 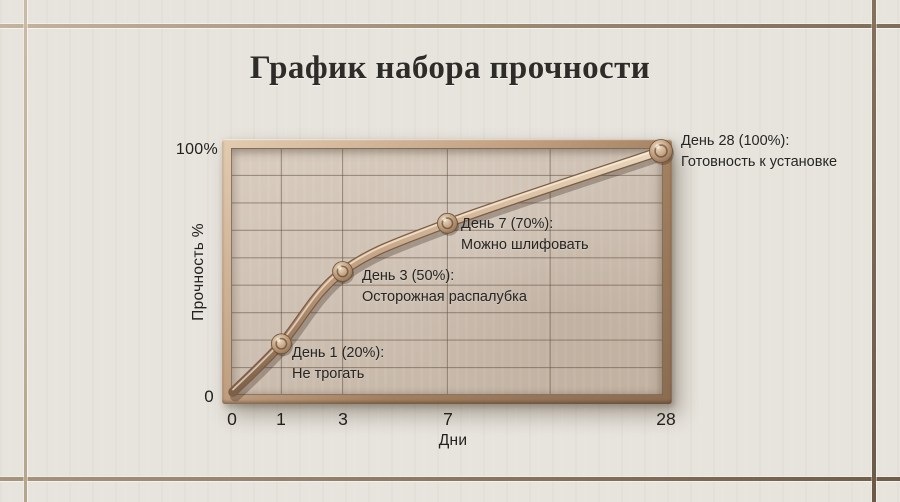 What do you see at coordinates (408, 276) in the screenshot?
I see `annotation-day-3-title: День 3 (50%):` at bounding box center [408, 276].